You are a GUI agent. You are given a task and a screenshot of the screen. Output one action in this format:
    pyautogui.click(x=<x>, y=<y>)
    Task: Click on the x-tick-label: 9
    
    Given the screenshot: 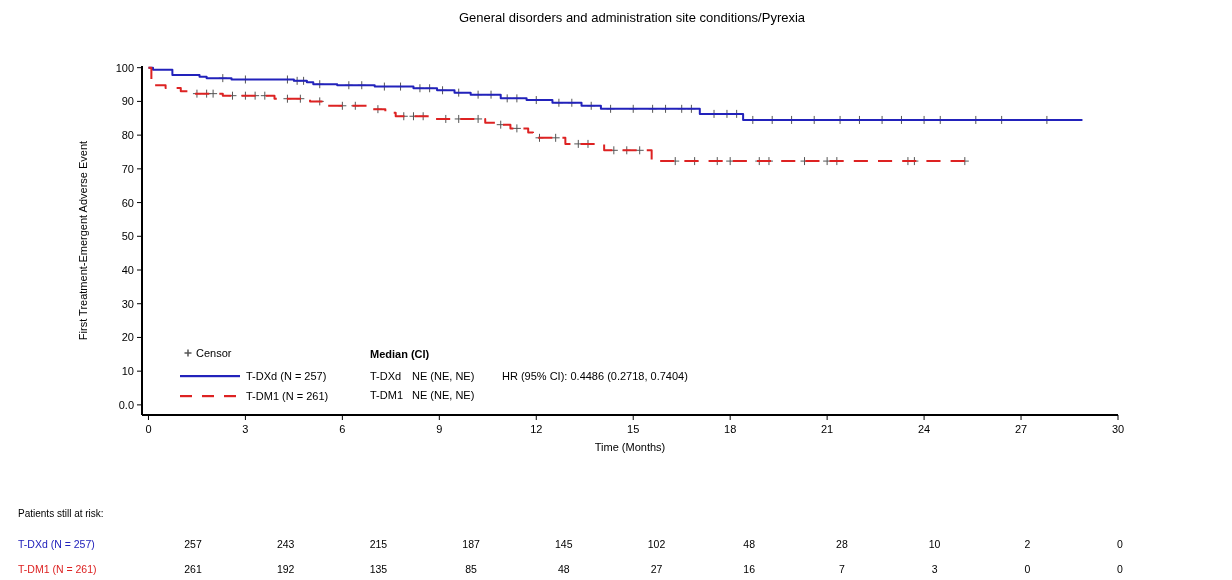 What is the action you would take?
    pyautogui.click(x=439, y=429)
    